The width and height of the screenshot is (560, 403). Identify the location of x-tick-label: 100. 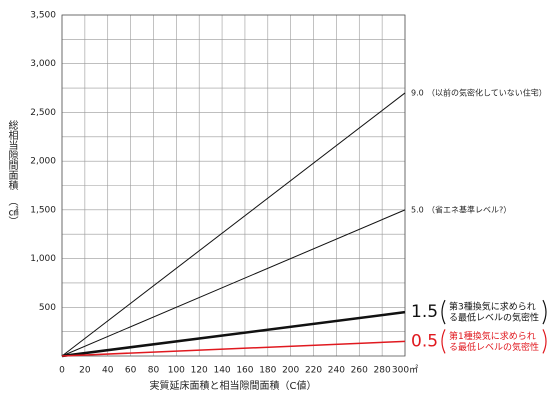
(176, 371).